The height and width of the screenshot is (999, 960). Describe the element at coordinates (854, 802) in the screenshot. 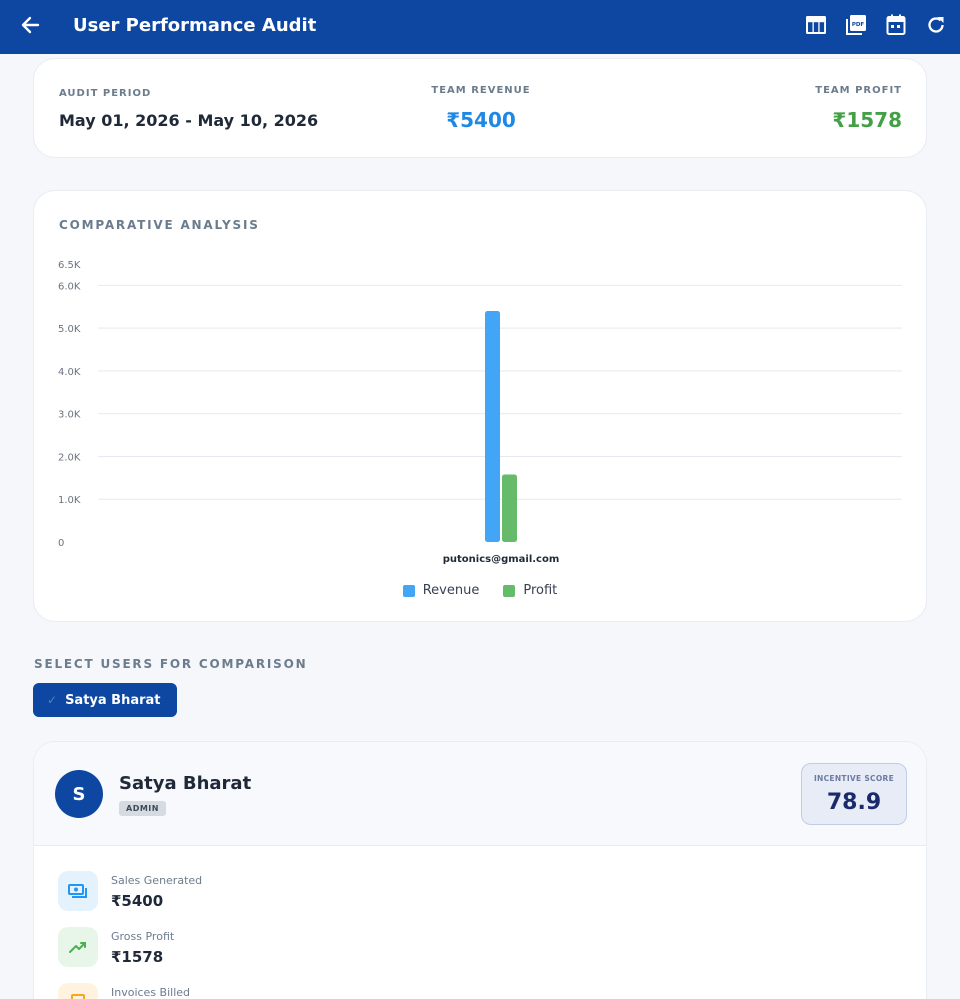

I see `incentive-score-value: 78.9` at that location.